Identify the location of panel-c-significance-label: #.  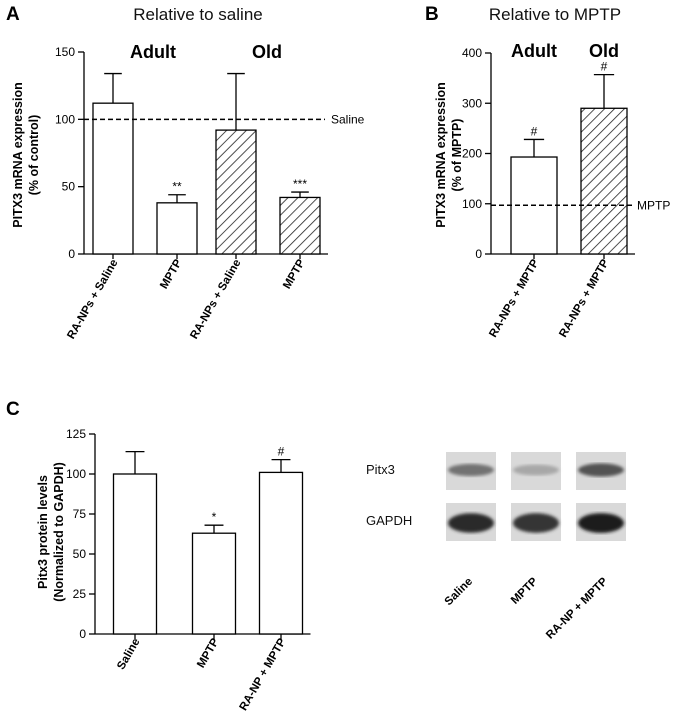
(281, 452).